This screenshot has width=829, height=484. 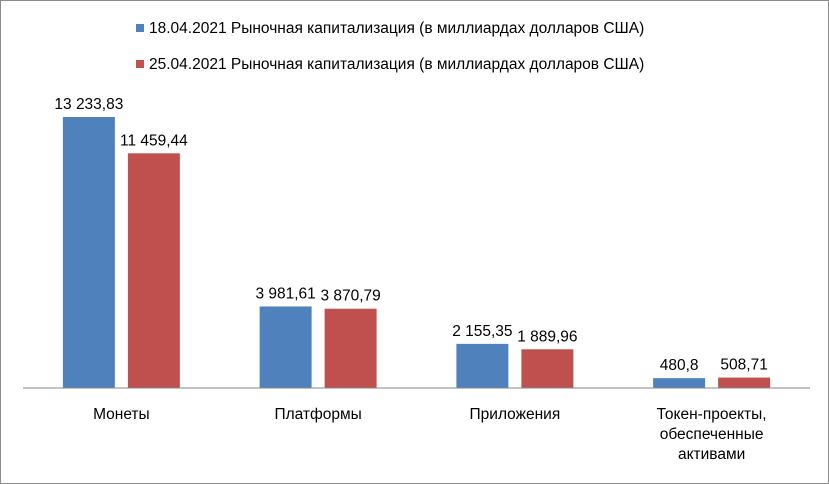 What do you see at coordinates (482, 365) in the screenshot?
I see `bar-s1-c3` at bounding box center [482, 365].